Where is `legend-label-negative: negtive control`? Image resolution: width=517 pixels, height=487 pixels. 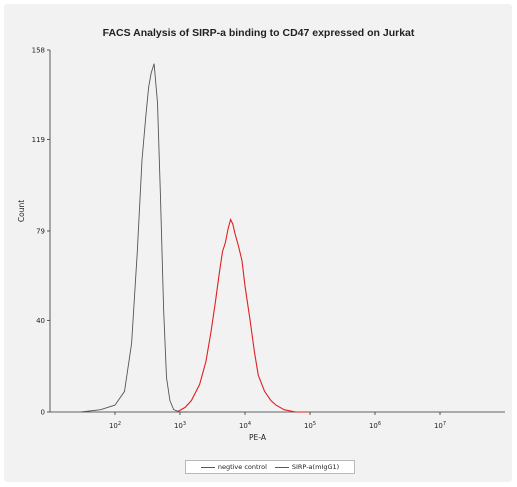 legend-label-negative: negtive control is located at coordinates (242, 467).